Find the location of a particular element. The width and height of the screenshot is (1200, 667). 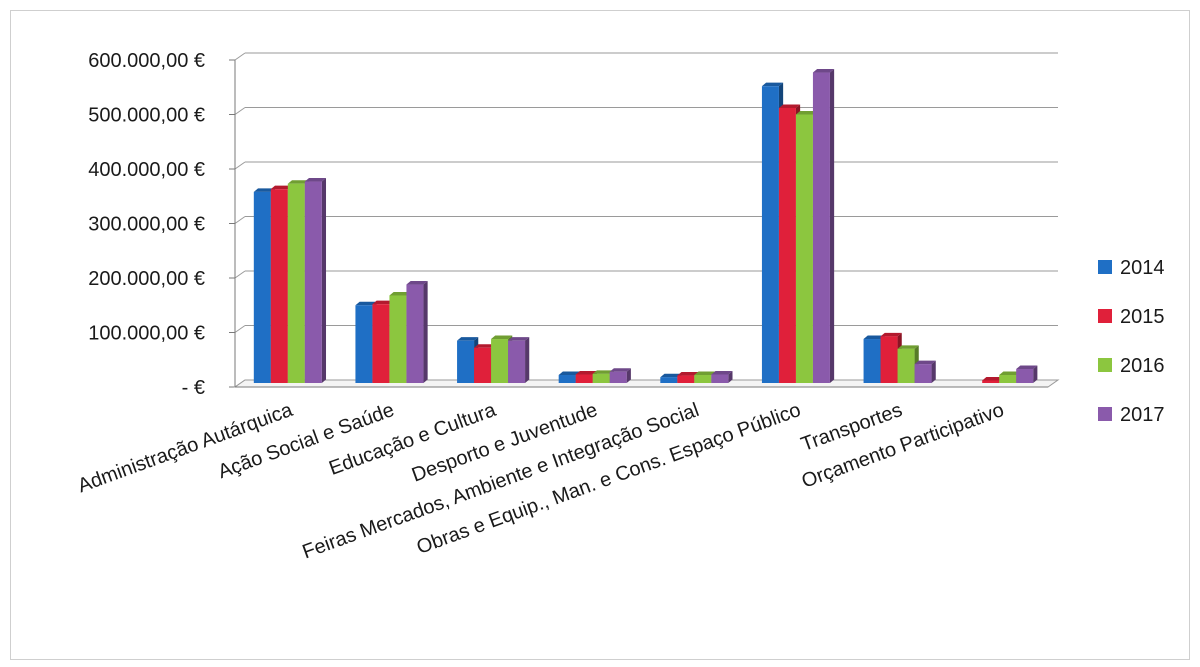

y-tick-label: 600.000,00 € is located at coordinates (146, 61).